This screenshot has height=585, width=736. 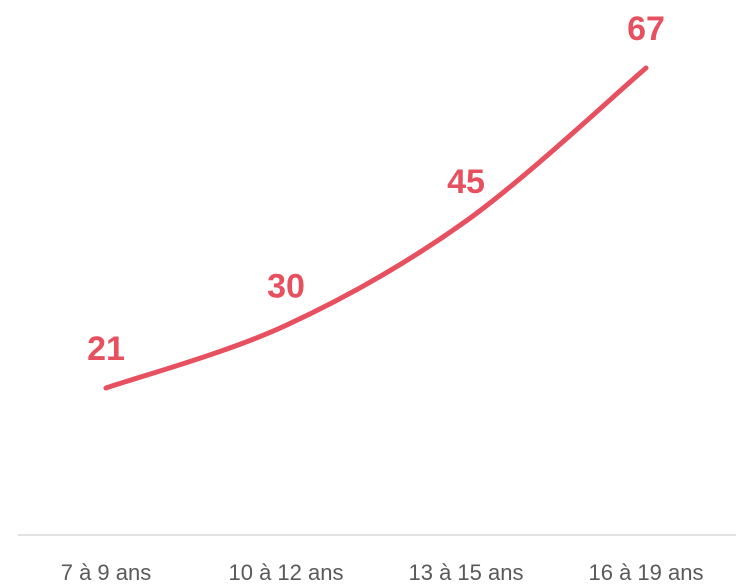 I want to click on data-label: 21, so click(x=106, y=349).